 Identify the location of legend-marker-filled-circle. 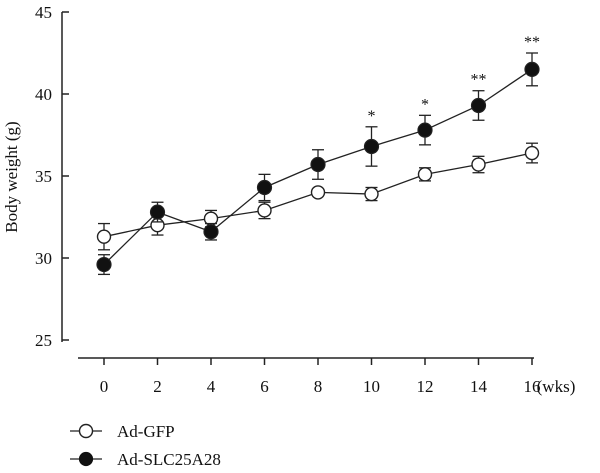
(86, 459).